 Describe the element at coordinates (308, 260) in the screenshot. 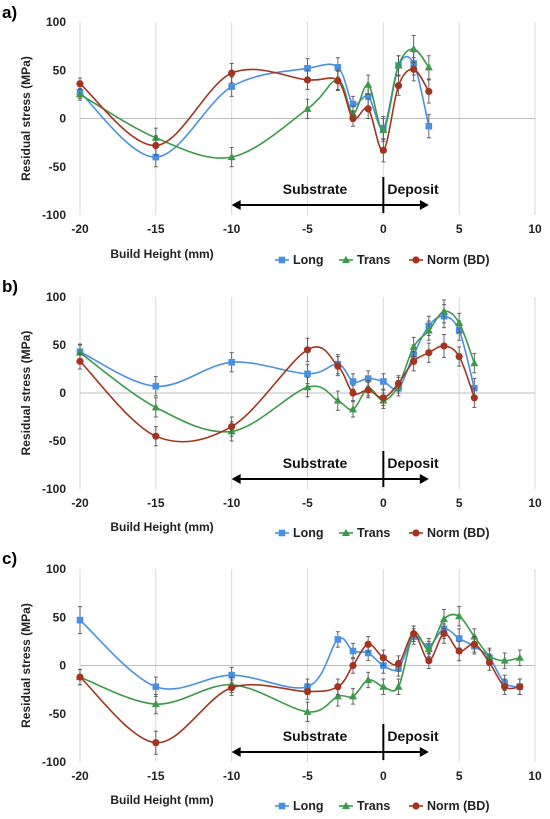

I see `legend-label: Long` at that location.